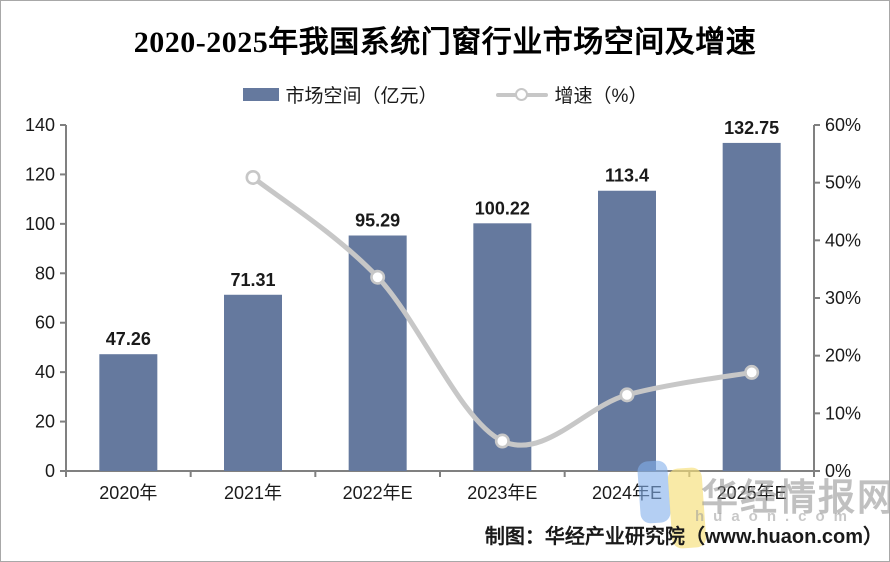  What do you see at coordinates (843, 125) in the screenshot?
I see `right-axis-tick-label: 60%` at bounding box center [843, 125].